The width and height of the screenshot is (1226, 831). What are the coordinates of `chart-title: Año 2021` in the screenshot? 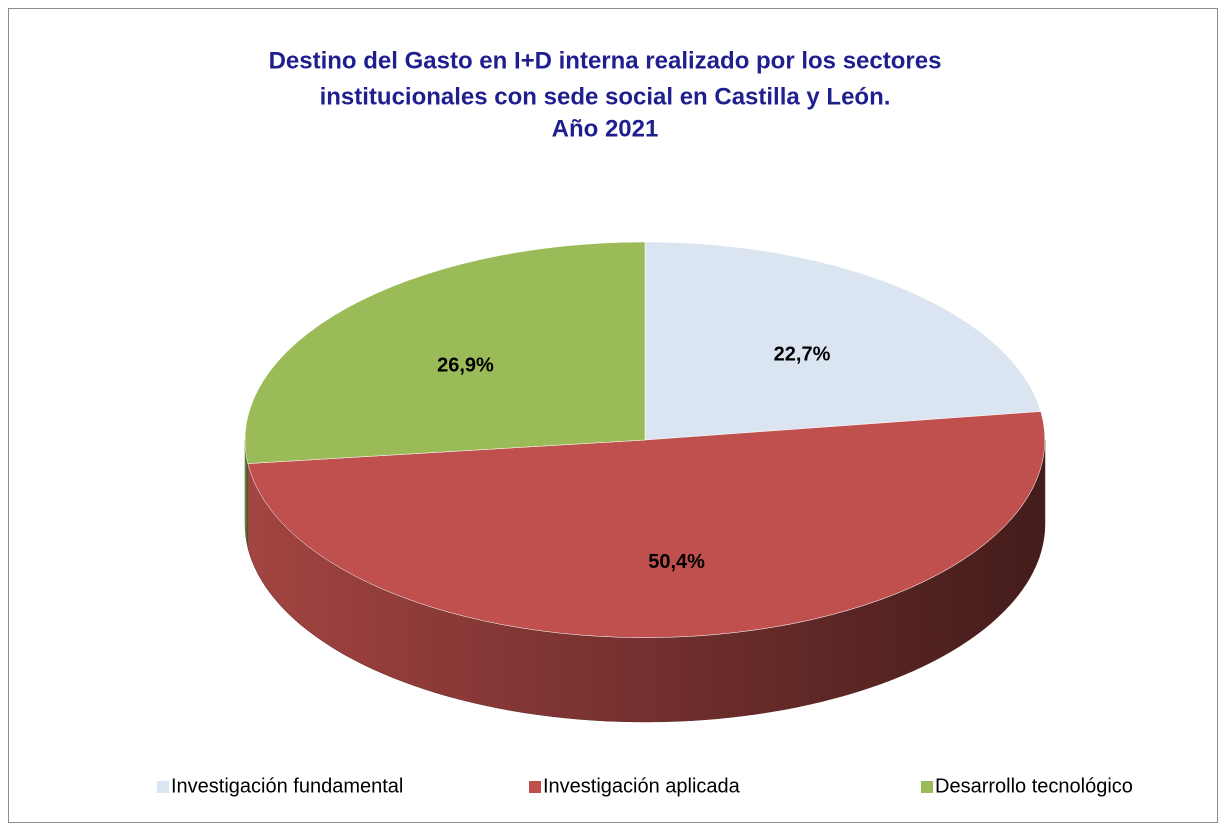 It's located at (605, 128).